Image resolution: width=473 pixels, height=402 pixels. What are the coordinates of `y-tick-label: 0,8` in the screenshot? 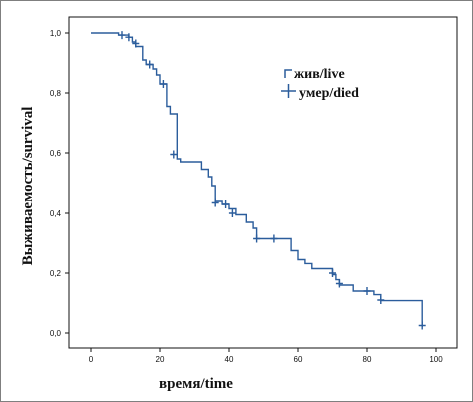 It's located at (56, 93).